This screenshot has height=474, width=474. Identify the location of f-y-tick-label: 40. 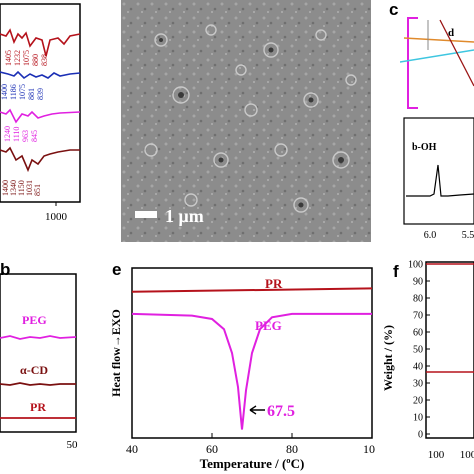
(418, 367).